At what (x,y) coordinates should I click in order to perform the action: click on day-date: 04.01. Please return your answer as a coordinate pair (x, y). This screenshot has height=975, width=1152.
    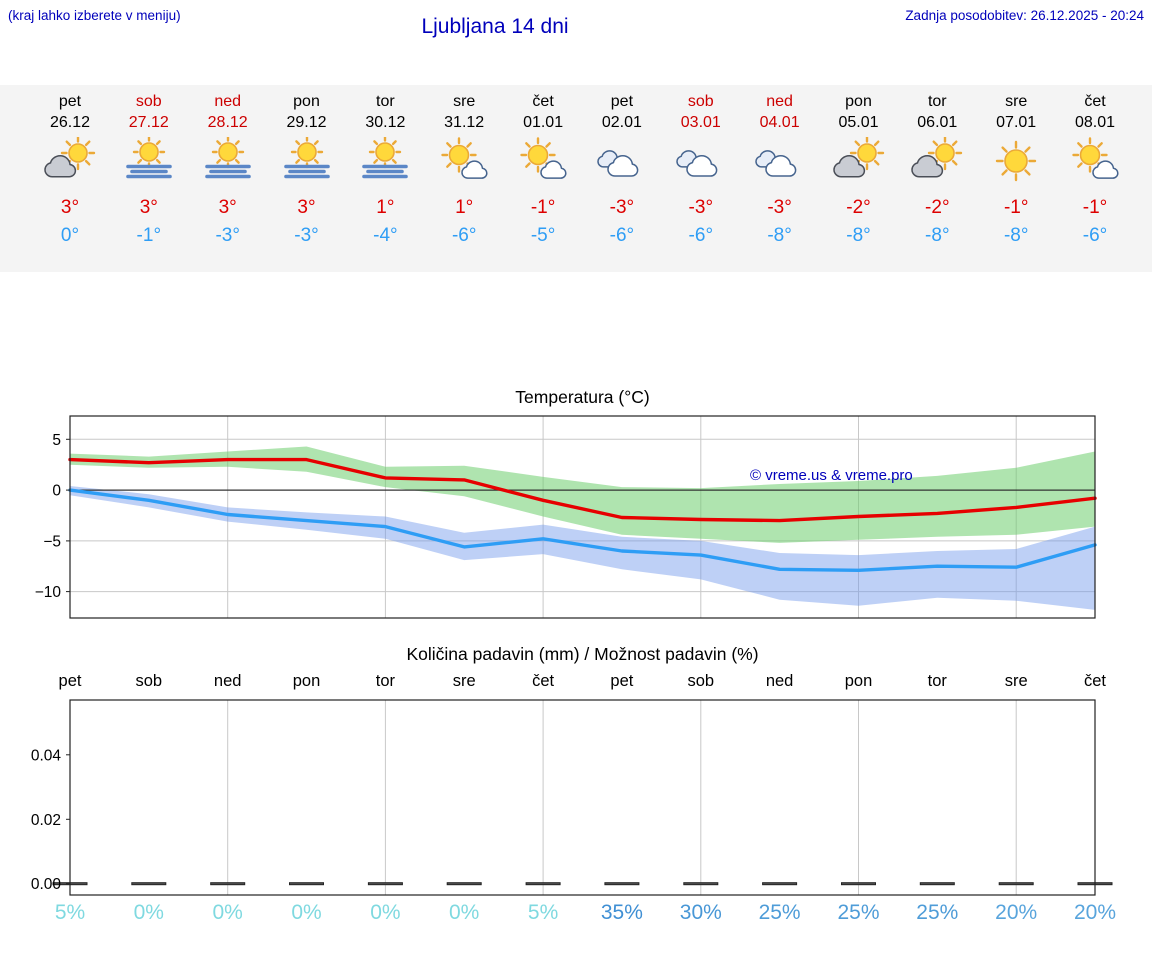
    Looking at the image, I should click on (779, 122).